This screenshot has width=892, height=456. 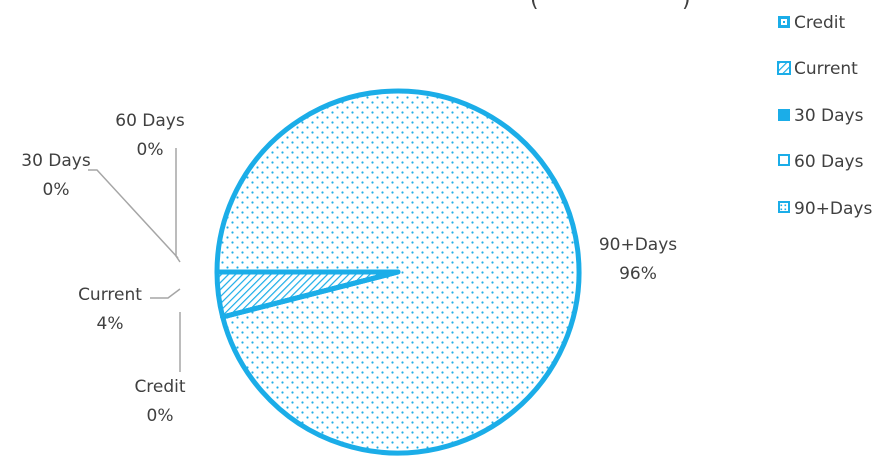 What do you see at coordinates (150, 150) in the screenshot?
I see `data-label-60-days-pct: 0%` at bounding box center [150, 150].